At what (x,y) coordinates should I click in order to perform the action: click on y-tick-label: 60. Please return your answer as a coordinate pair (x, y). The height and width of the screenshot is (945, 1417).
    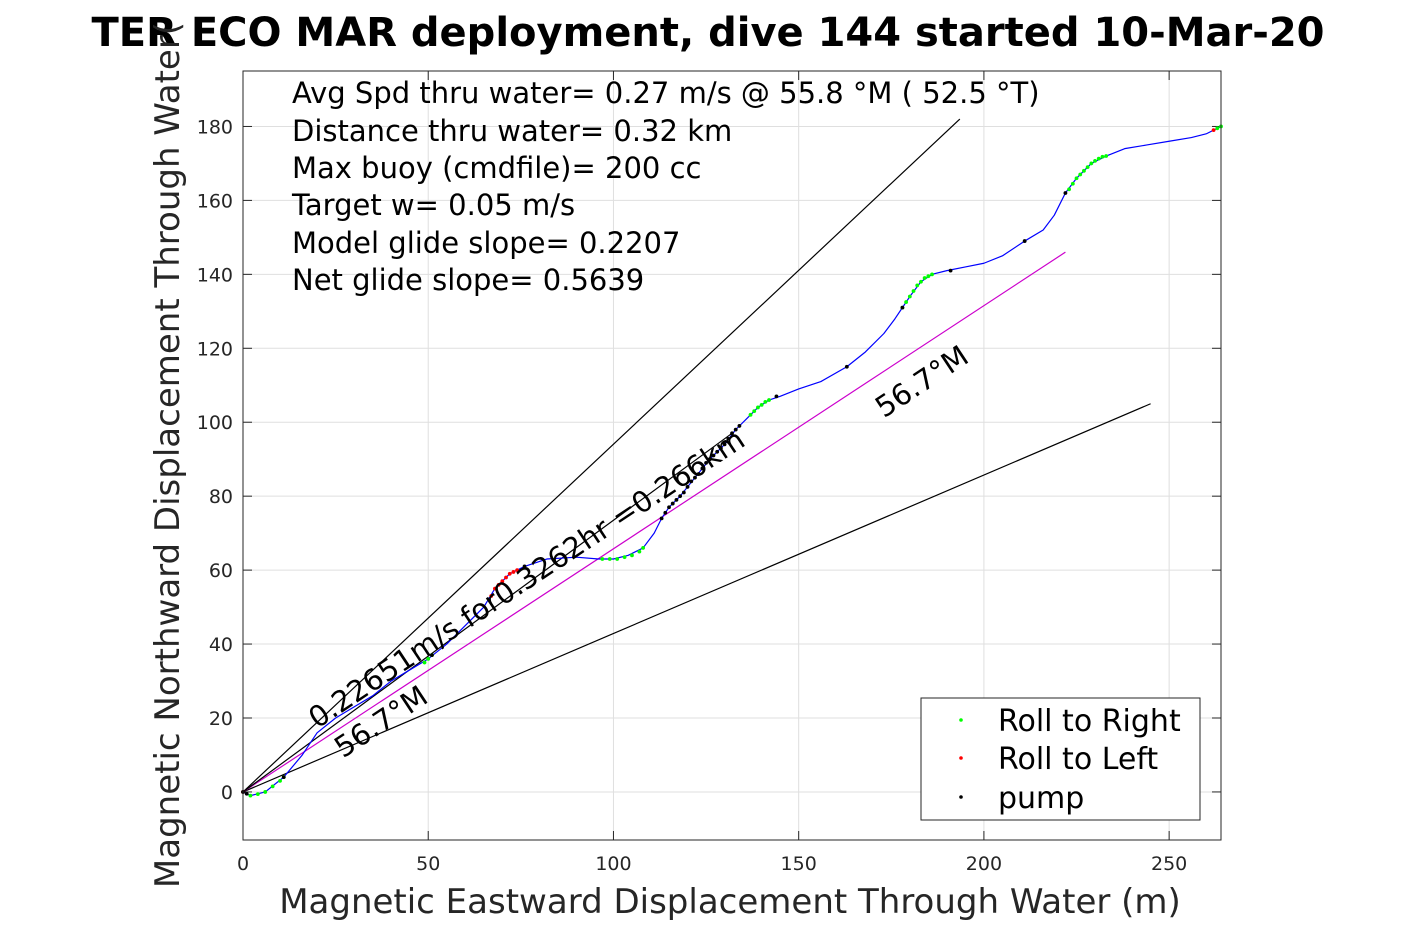
    Looking at the image, I should click on (221, 571).